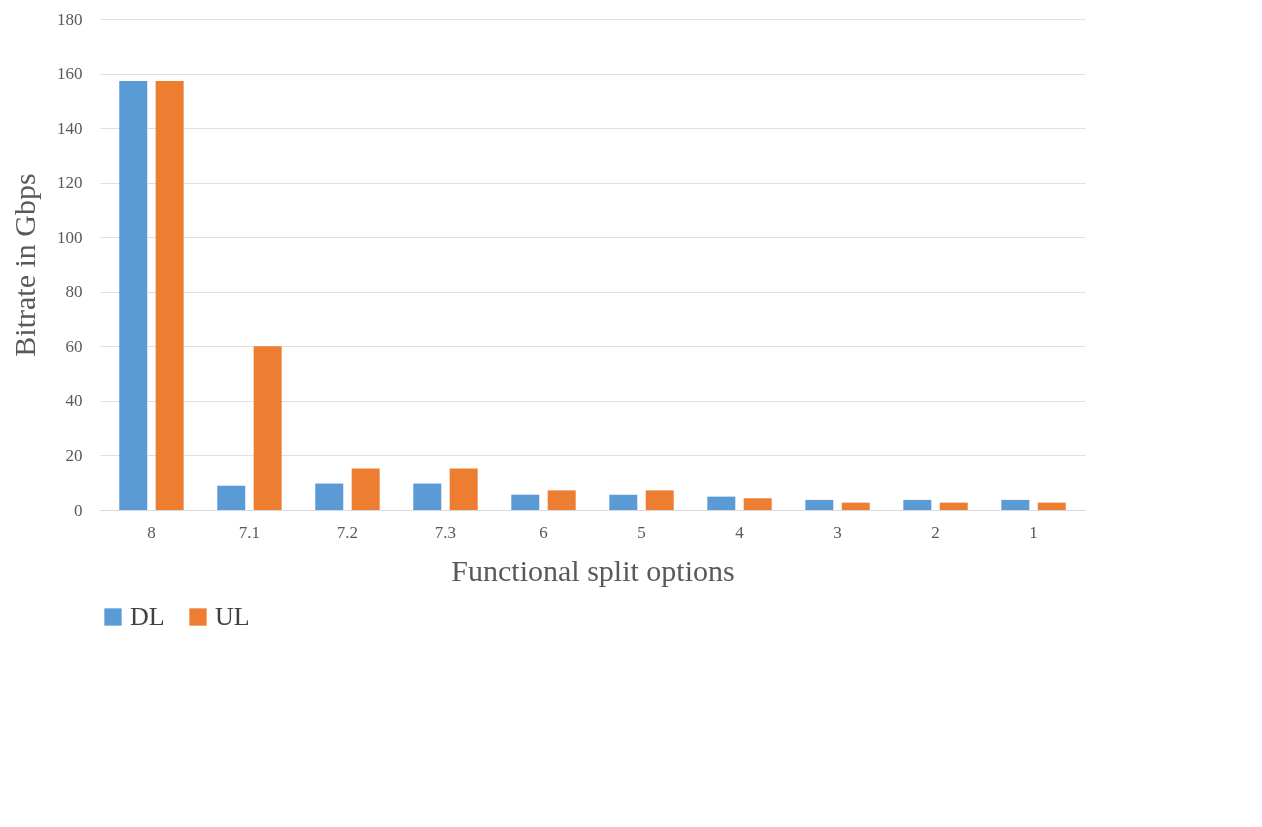 This screenshot has height=827, width=1262. Describe the element at coordinates (641, 532) in the screenshot. I see `x-tick-label: 5` at that location.